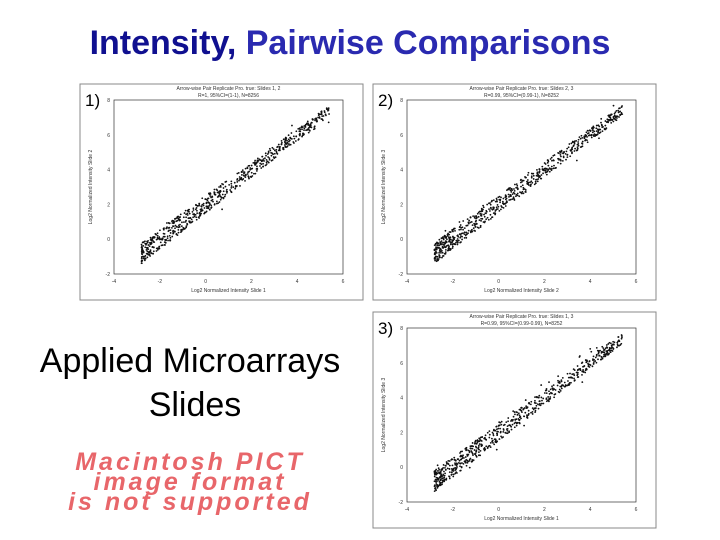 The width and height of the screenshot is (720, 540). Describe the element at coordinates (195, 405) in the screenshot. I see `caption-line: Slides` at that location.